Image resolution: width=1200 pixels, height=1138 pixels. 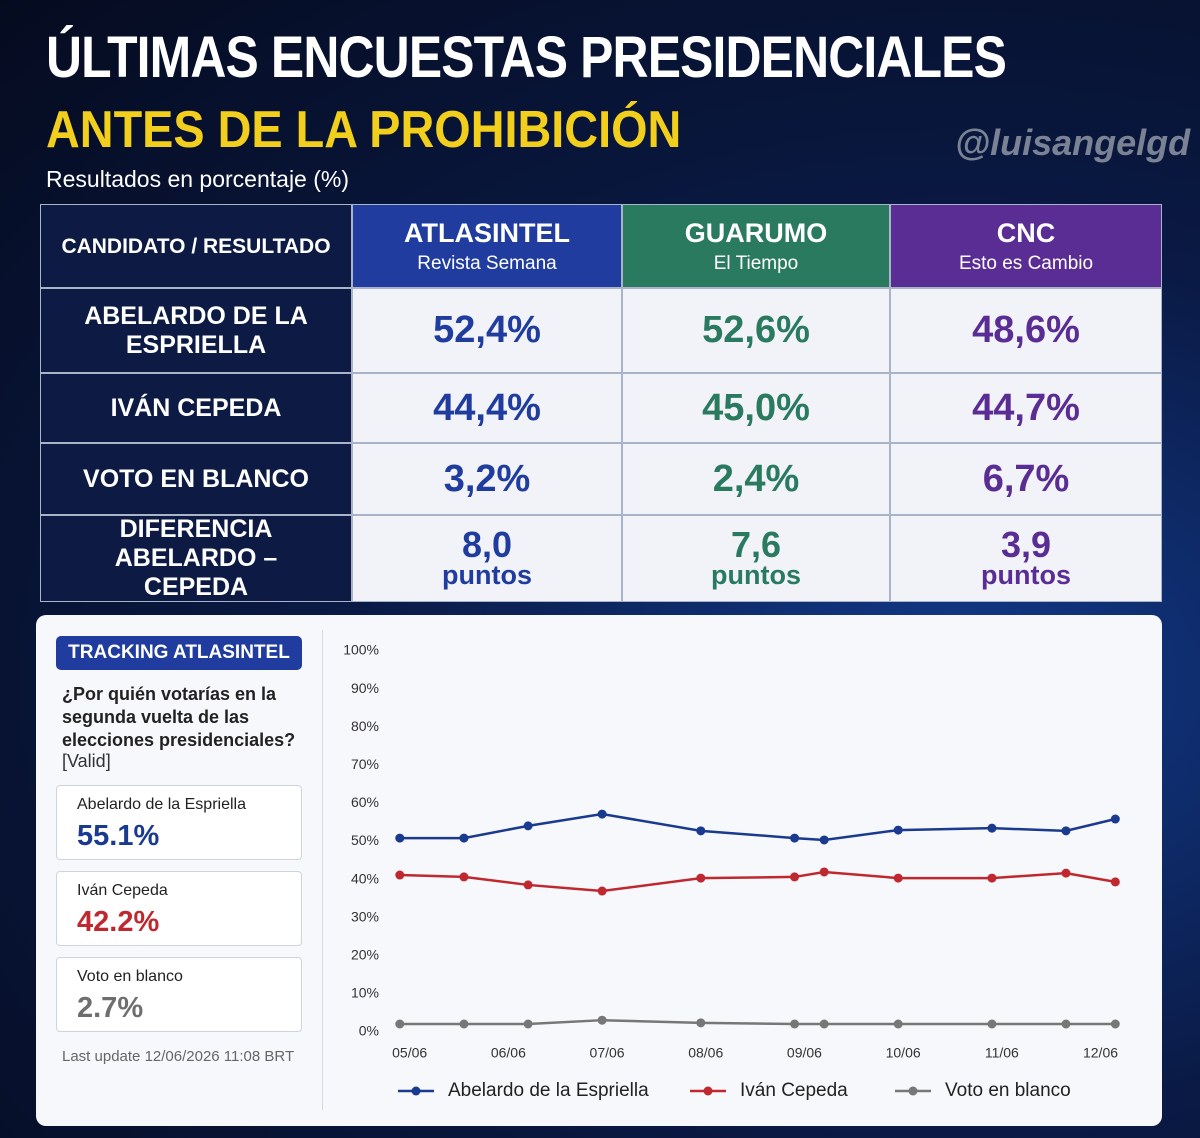 I want to click on title: ÚLTIMAS ENCUESTAS PRESIDENCIALES, so click(x=526, y=57).